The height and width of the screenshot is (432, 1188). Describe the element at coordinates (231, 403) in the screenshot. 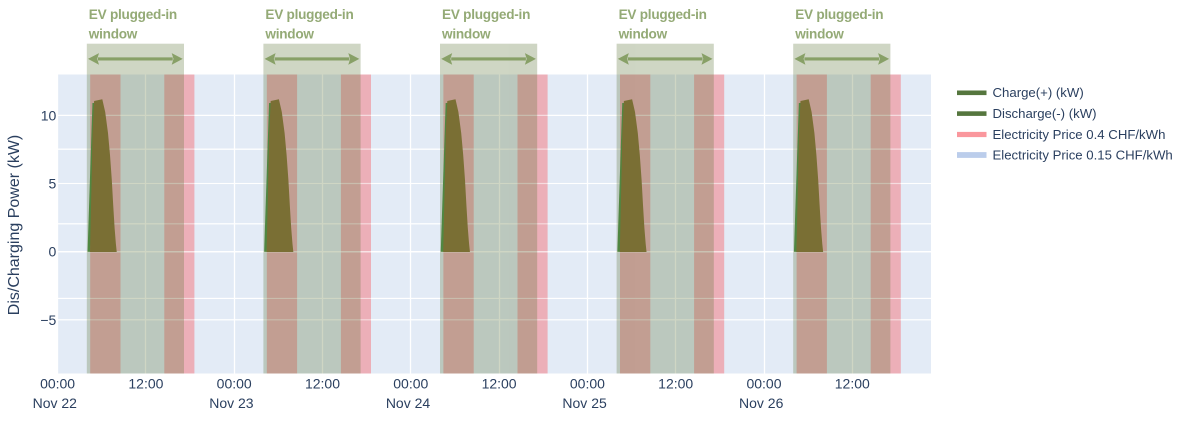

I see `svg-text: Nov 23` at that location.